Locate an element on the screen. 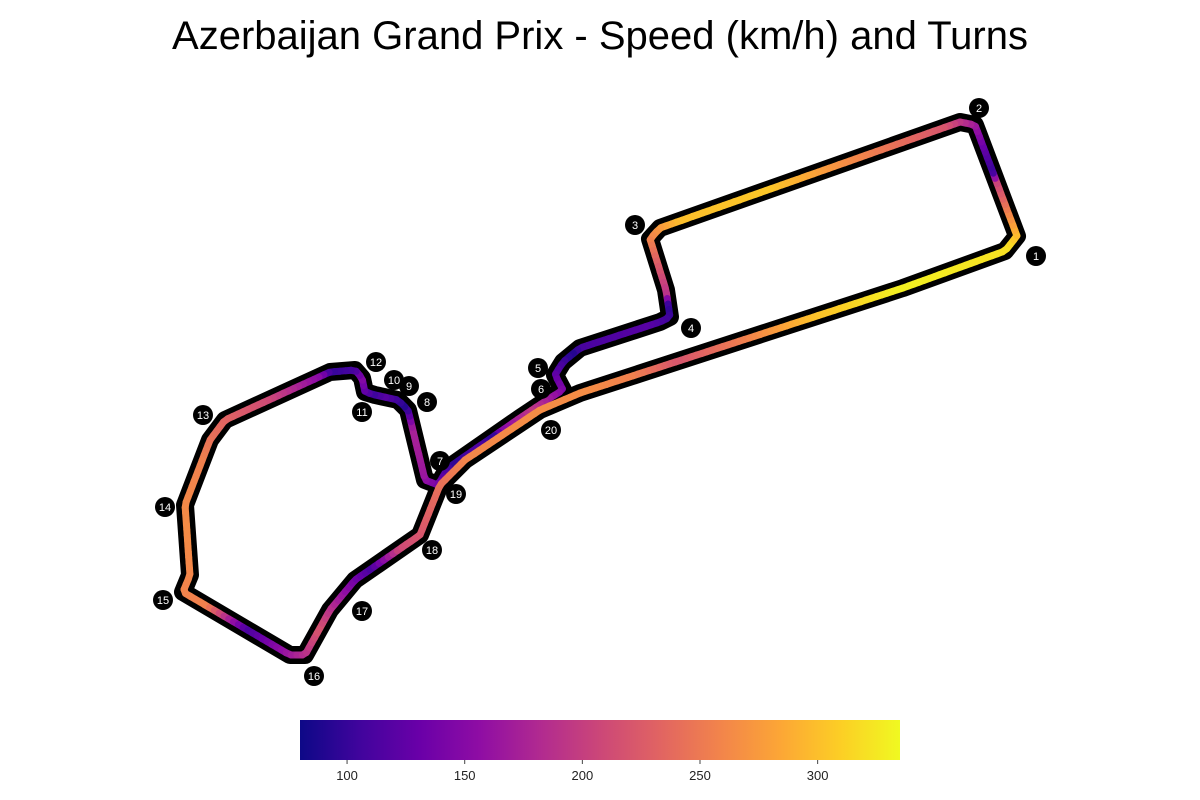 The width and height of the screenshot is (1200, 800). turn-marker-4: 4 is located at coordinates (691, 328).